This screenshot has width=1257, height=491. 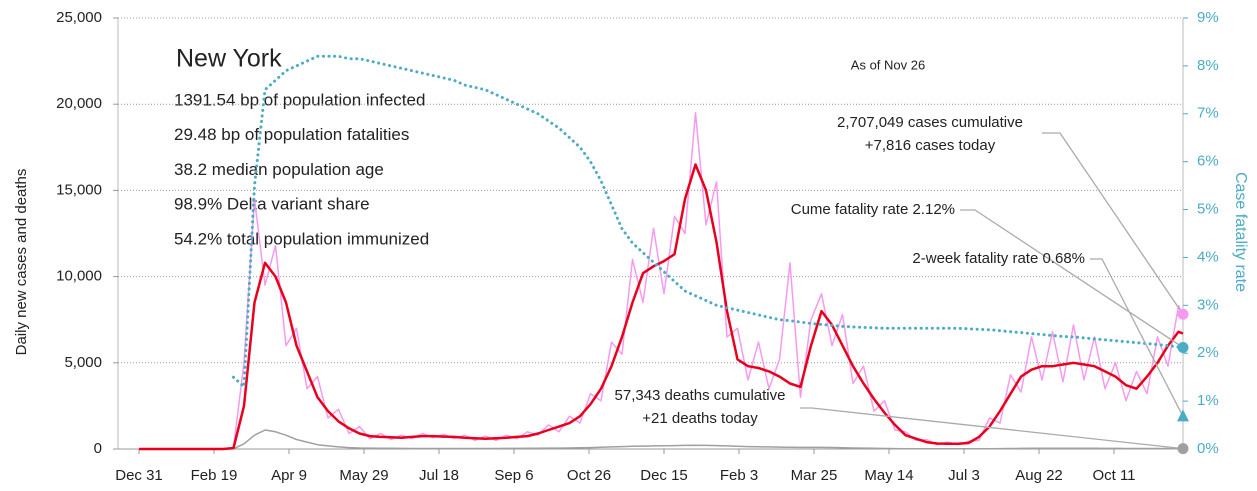 What do you see at coordinates (79, 103) in the screenshot?
I see `y-tick-label: 20,000` at bounding box center [79, 103].